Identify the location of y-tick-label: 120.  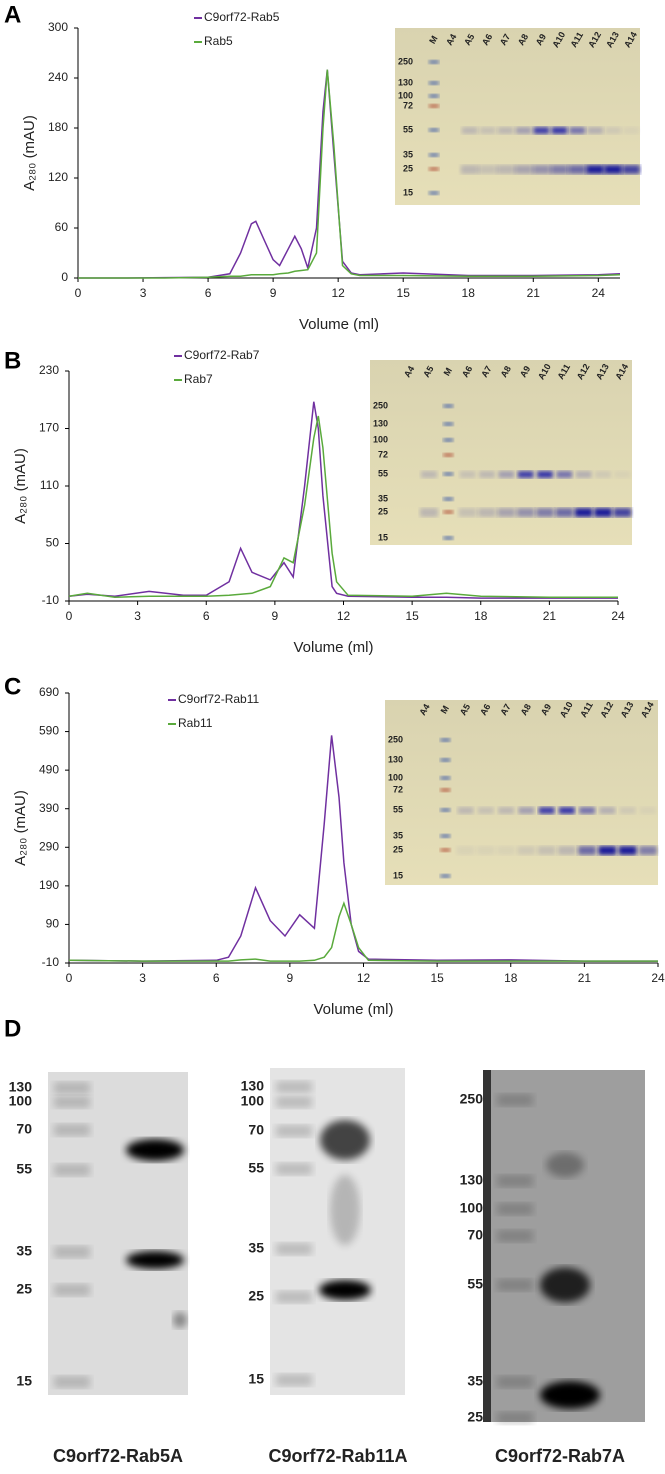
(58, 177).